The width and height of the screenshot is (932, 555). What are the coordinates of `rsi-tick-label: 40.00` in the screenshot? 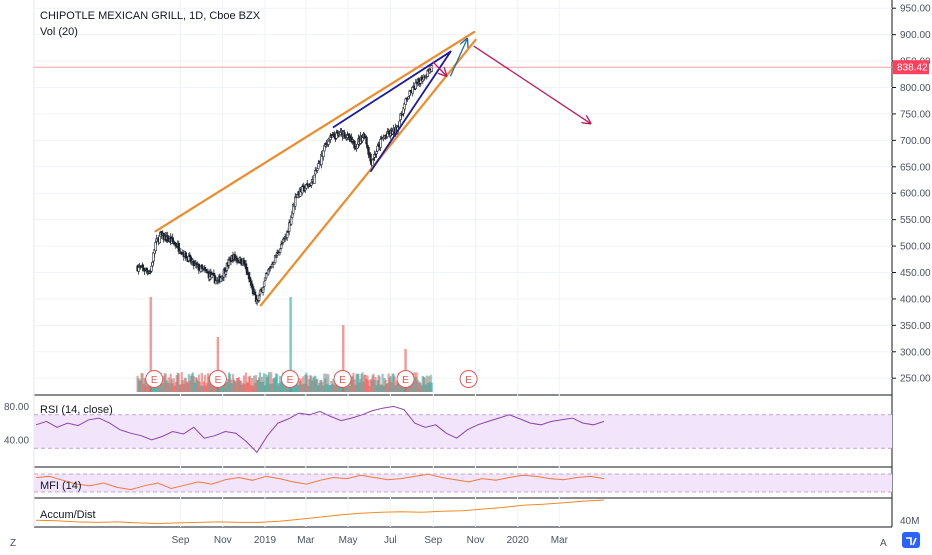 It's located at (16, 440).